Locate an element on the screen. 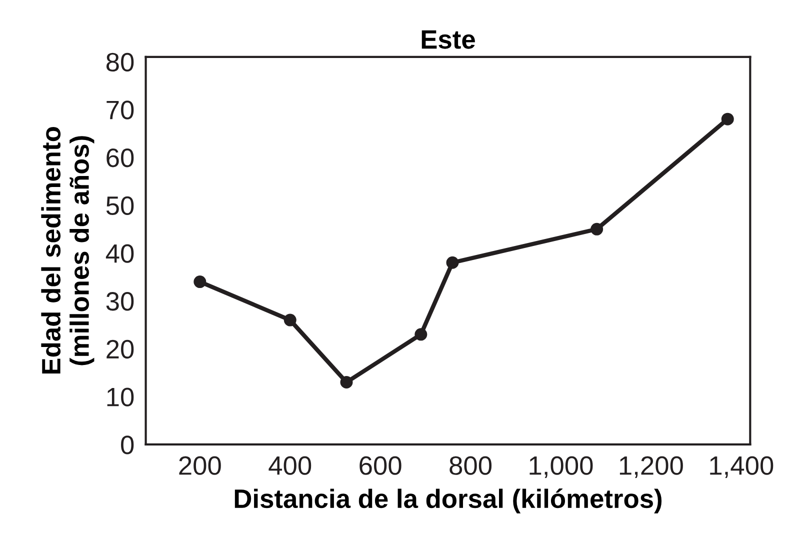 The image size is (788, 542). x-tick-label: 1,000 is located at coordinates (561, 467).